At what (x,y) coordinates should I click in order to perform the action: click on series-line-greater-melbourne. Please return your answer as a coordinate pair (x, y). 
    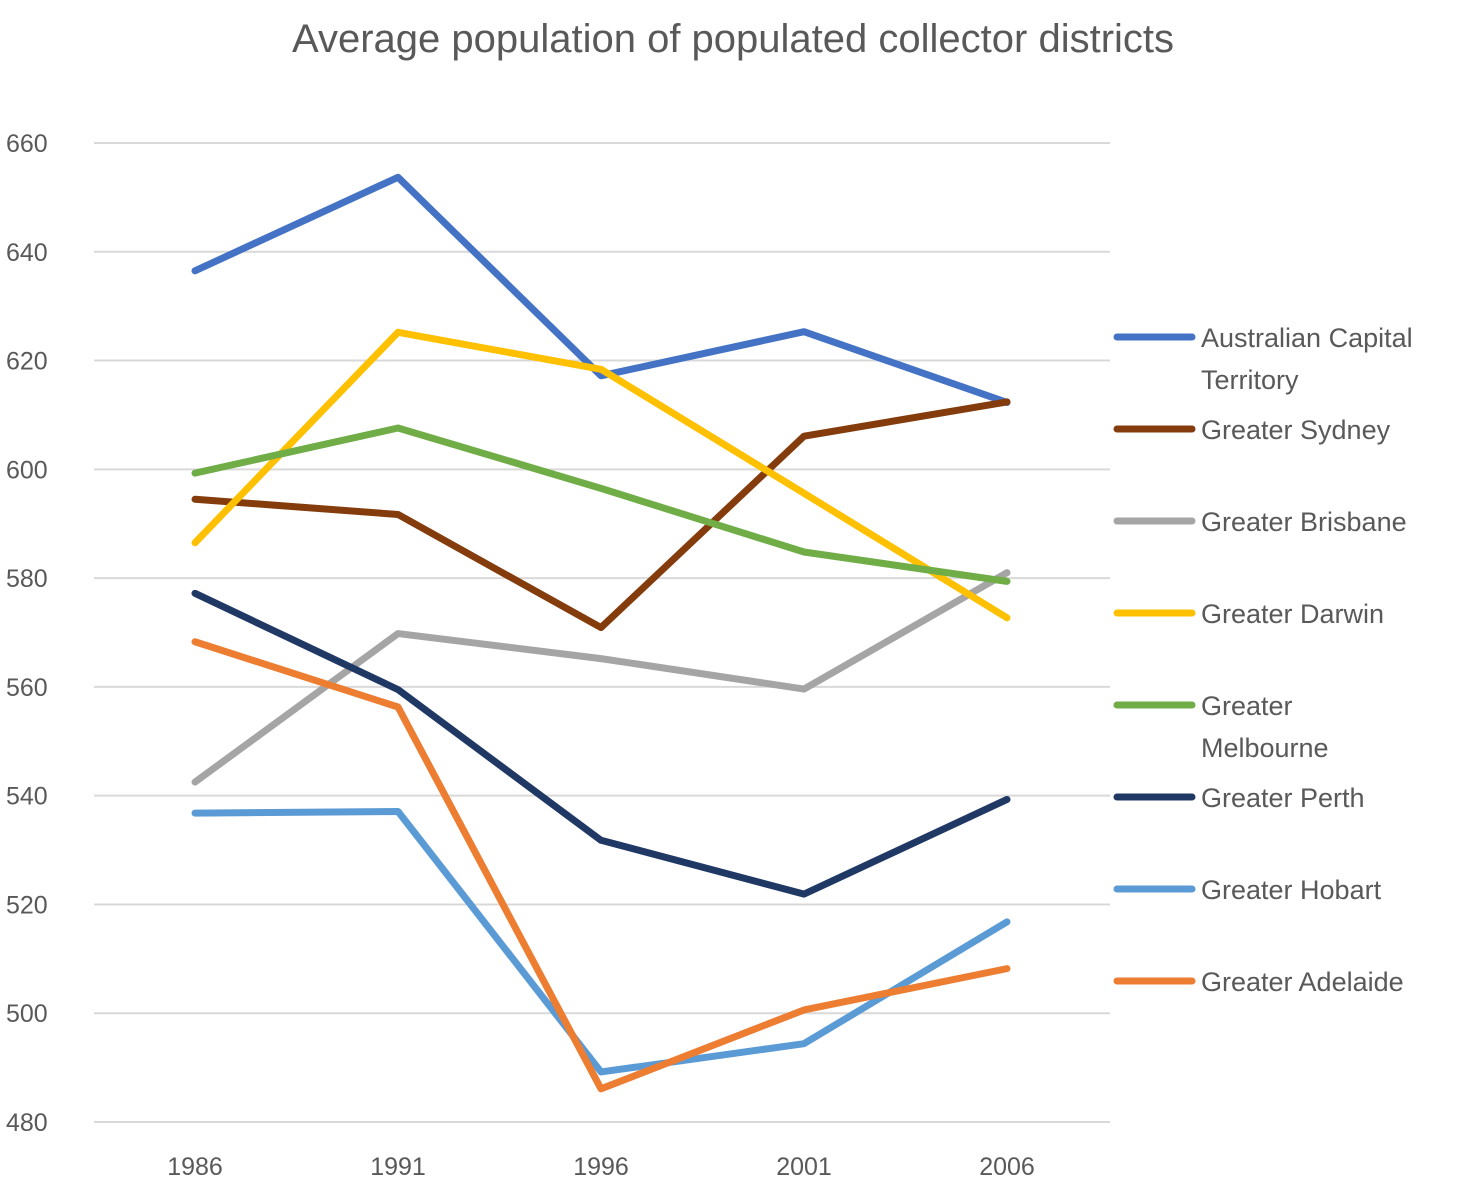
    Looking at the image, I should click on (601, 504).